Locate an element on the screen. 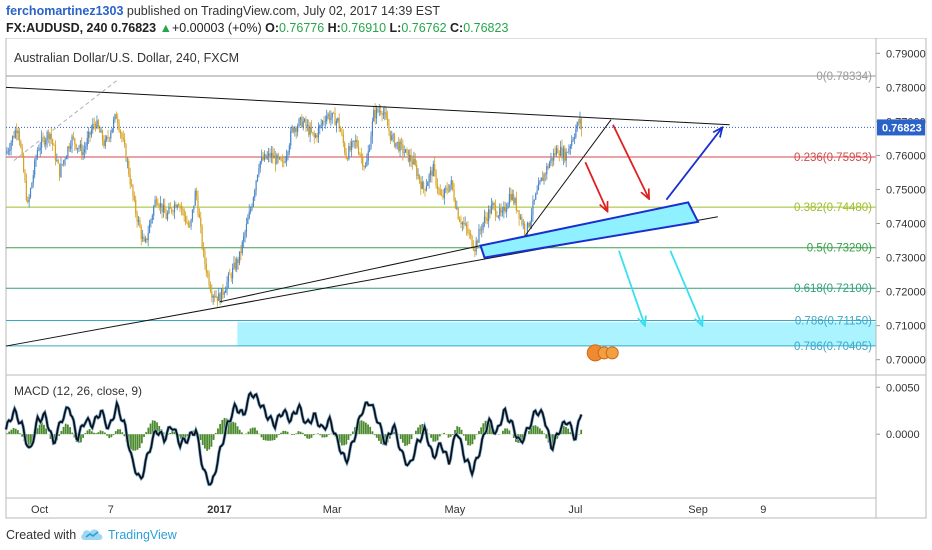 Image resolution: width=932 pixels, height=550 pixels. x-tick-label: Oct is located at coordinates (39, 510).